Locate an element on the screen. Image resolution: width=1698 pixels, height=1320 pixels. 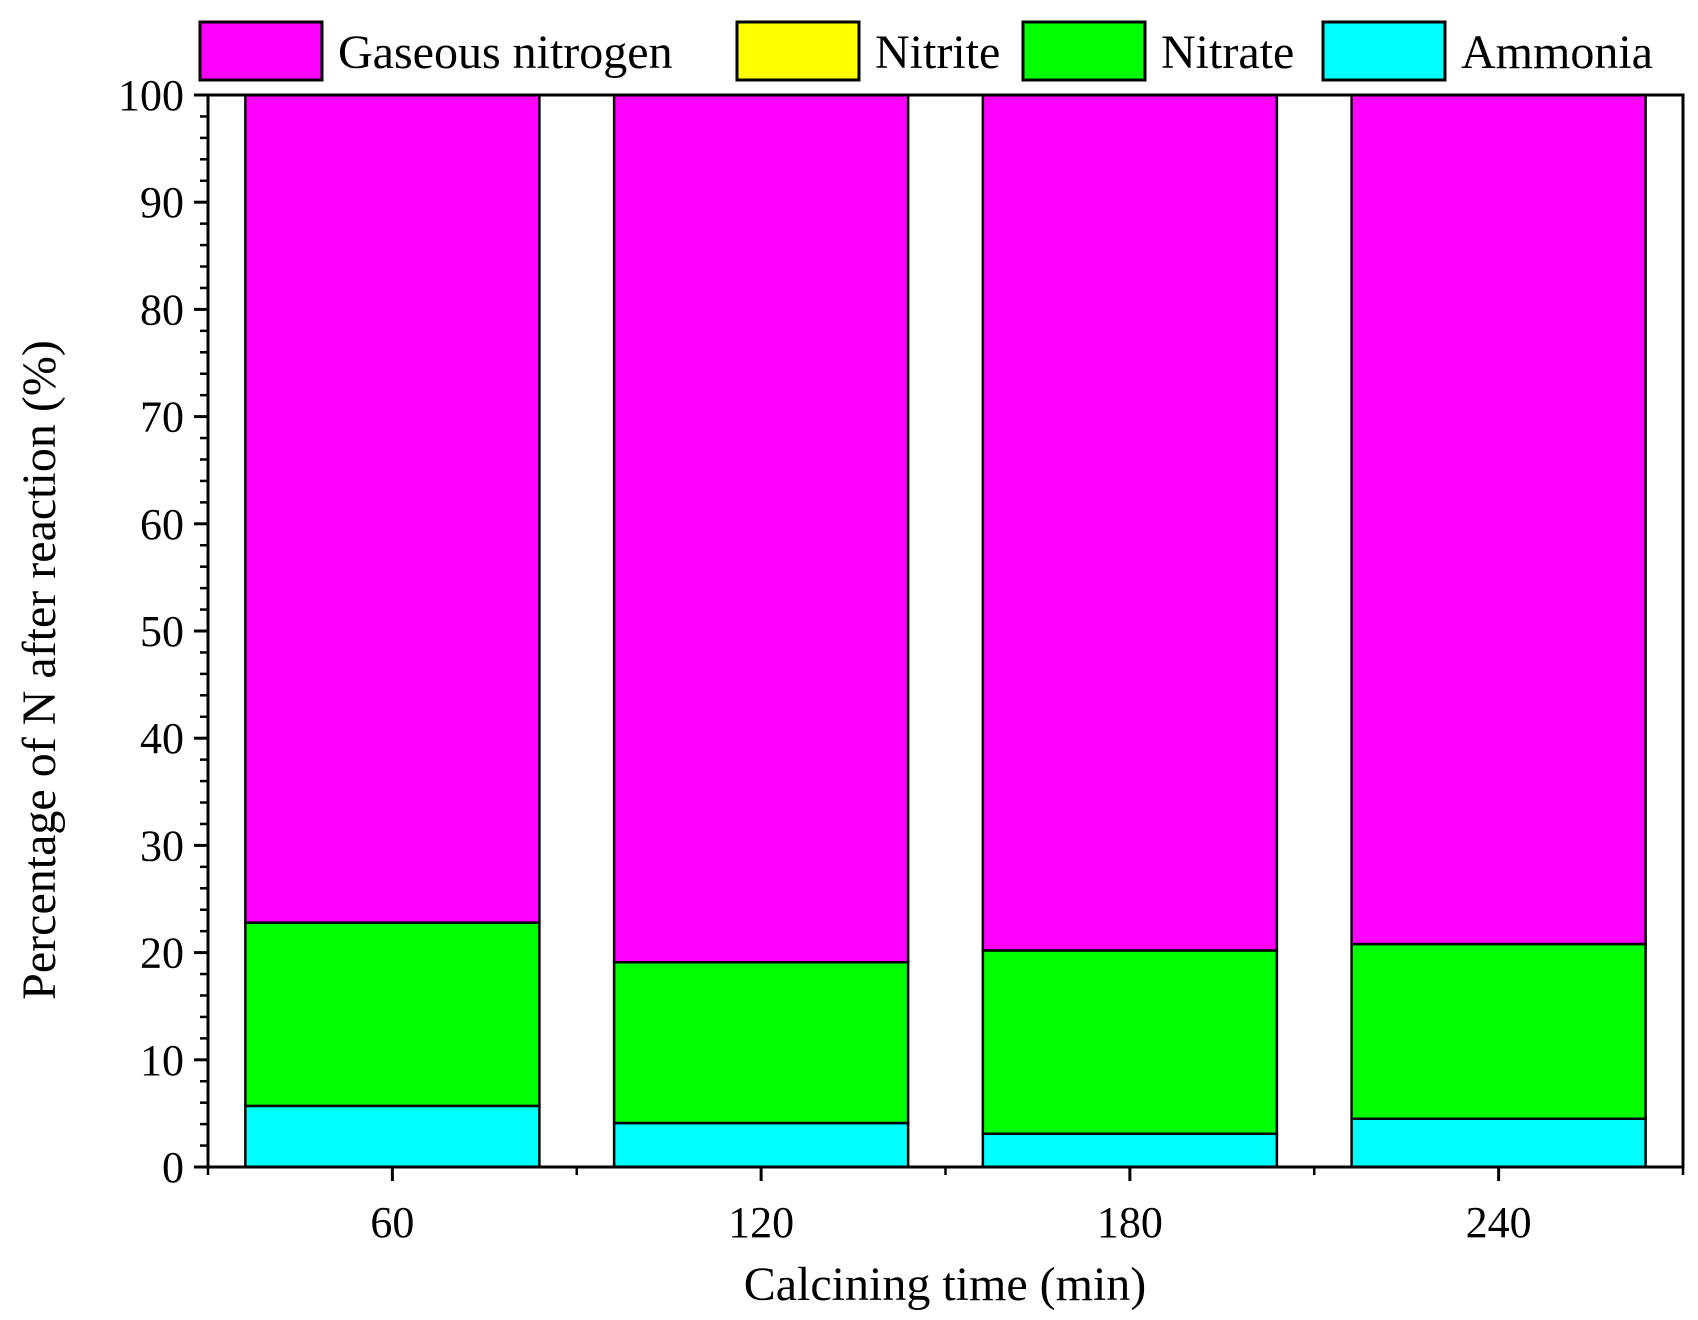
x-axis-title: Calcining time (min) is located at coordinates (945, 1284).